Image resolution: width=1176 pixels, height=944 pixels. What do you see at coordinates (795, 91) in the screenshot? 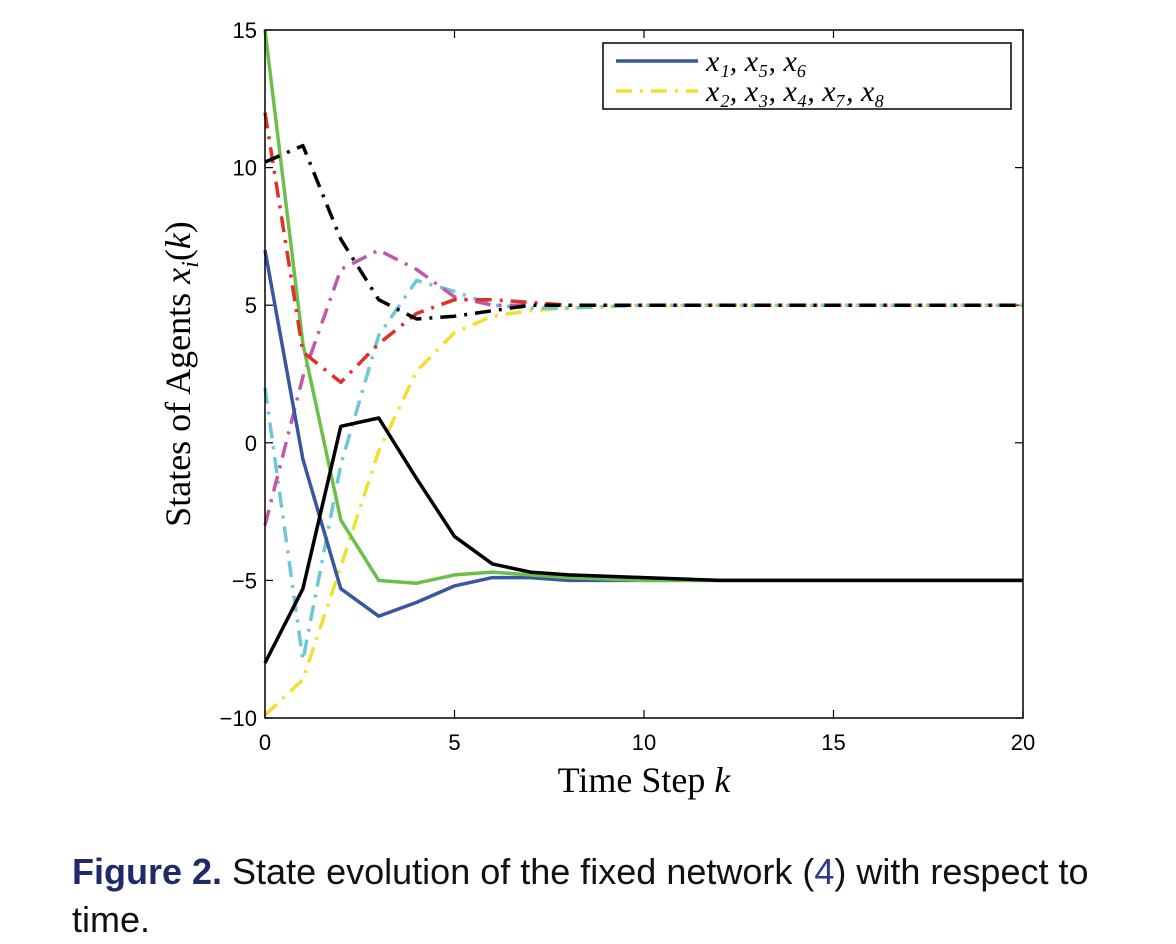
I see `legend-entry-1: x₂, x₃, x₄, x₇, x₈` at bounding box center [795, 91].